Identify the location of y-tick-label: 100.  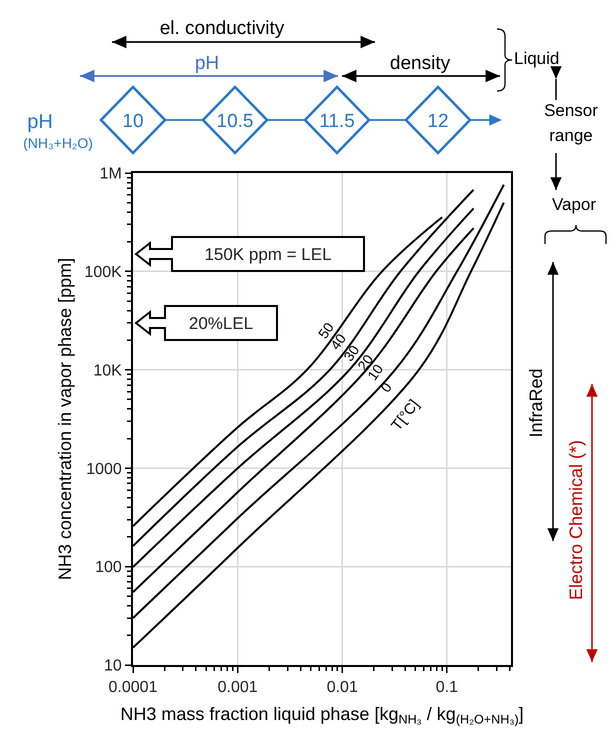
(108, 567).